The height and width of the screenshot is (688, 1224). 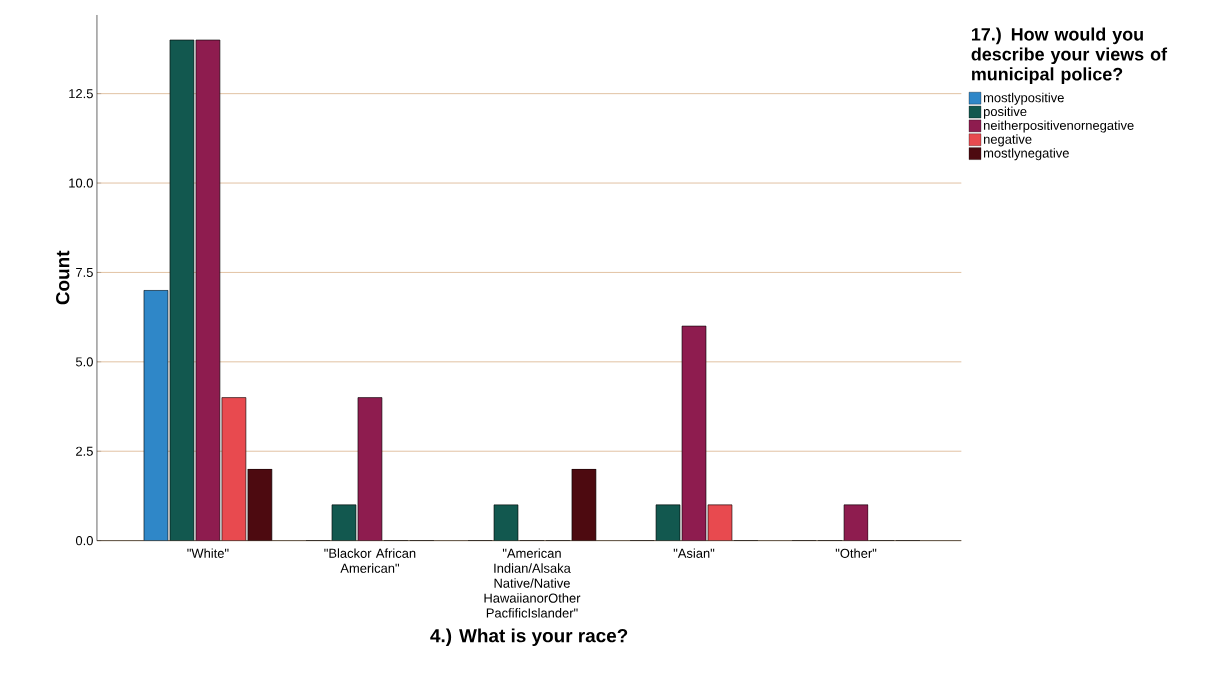 I want to click on y-tick-label: 2.5, so click(x=84, y=451).